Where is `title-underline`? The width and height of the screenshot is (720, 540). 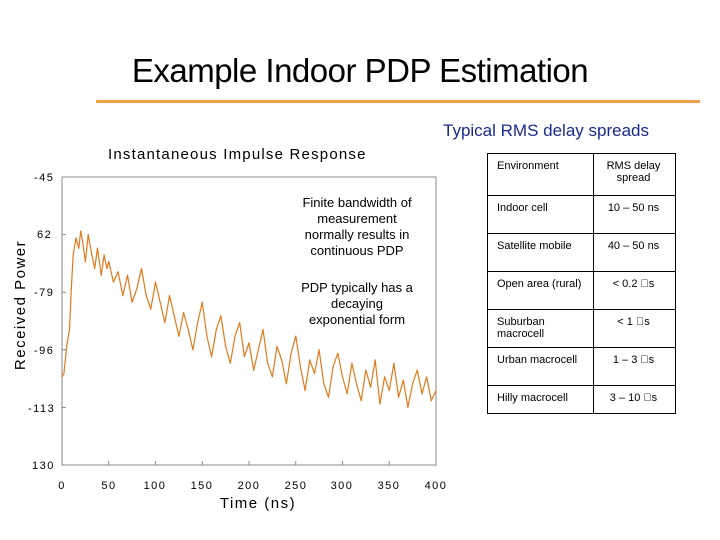 title-underline is located at coordinates (398, 101).